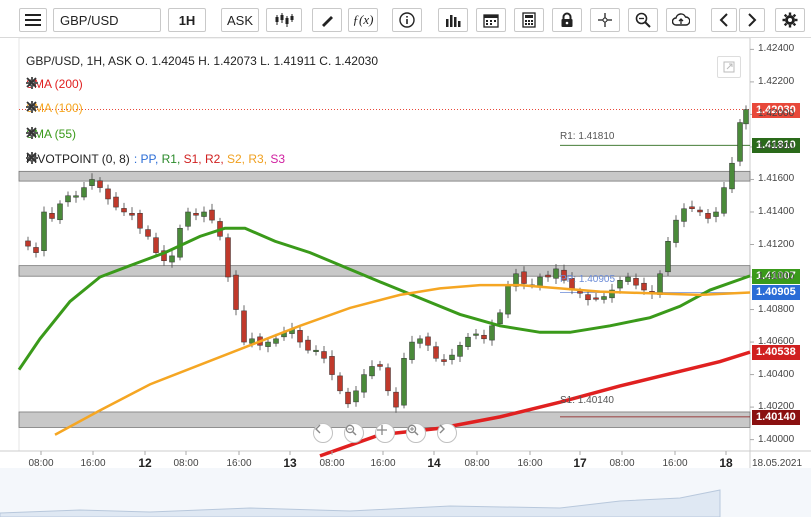 This screenshot has width=811, height=517. I want to click on symbol-label: GBP/USD, so click(89, 20).